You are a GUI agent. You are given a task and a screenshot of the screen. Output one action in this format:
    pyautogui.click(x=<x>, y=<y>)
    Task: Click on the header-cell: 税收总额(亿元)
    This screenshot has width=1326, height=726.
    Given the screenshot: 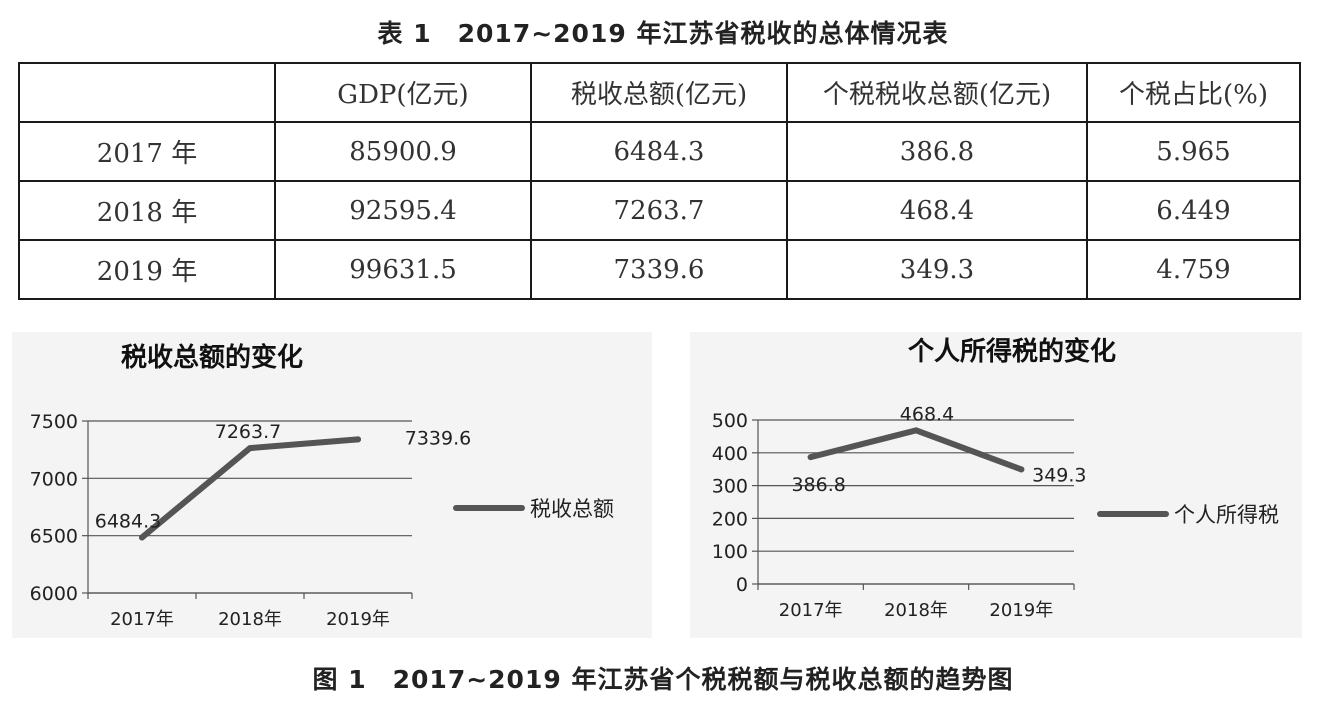 What is the action you would take?
    pyautogui.click(x=659, y=92)
    